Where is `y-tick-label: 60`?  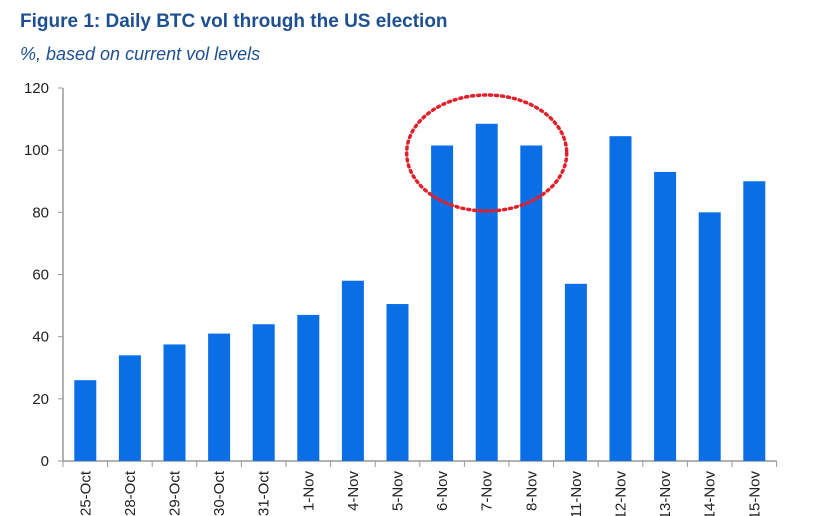
y-tick-label: 60 is located at coordinates (40, 275).